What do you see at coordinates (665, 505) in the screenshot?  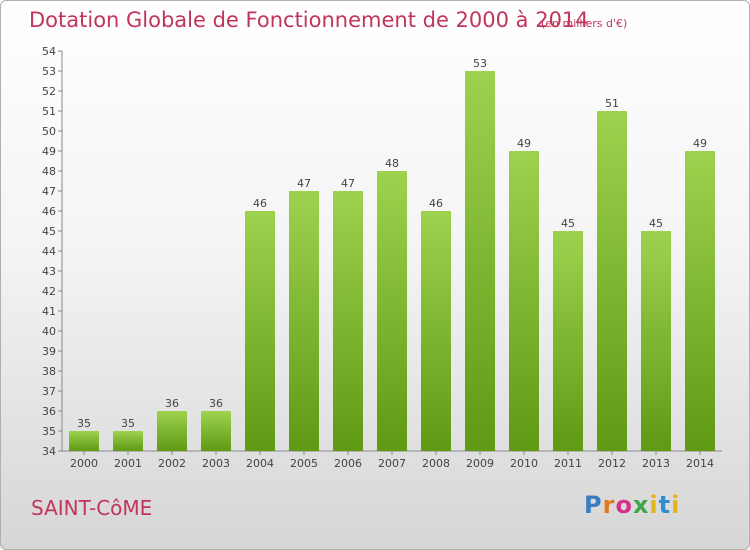 I see `logo-letter: t` at bounding box center [665, 505].